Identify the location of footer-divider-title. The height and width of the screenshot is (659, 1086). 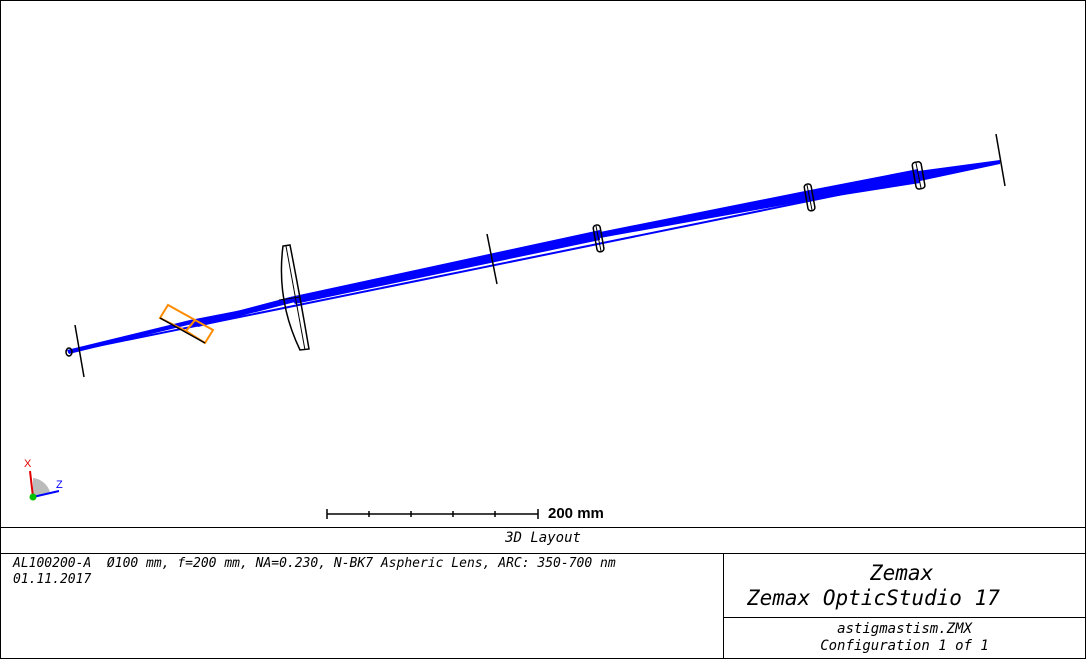
(543, 553).